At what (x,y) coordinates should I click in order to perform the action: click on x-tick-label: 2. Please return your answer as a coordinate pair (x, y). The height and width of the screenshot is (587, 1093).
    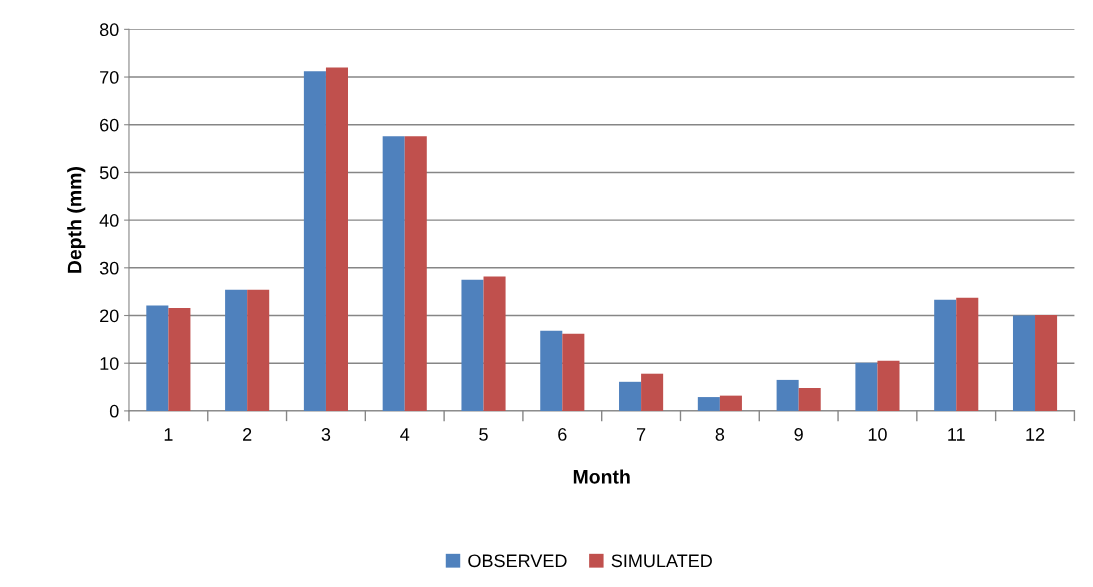
    Looking at the image, I should click on (247, 434).